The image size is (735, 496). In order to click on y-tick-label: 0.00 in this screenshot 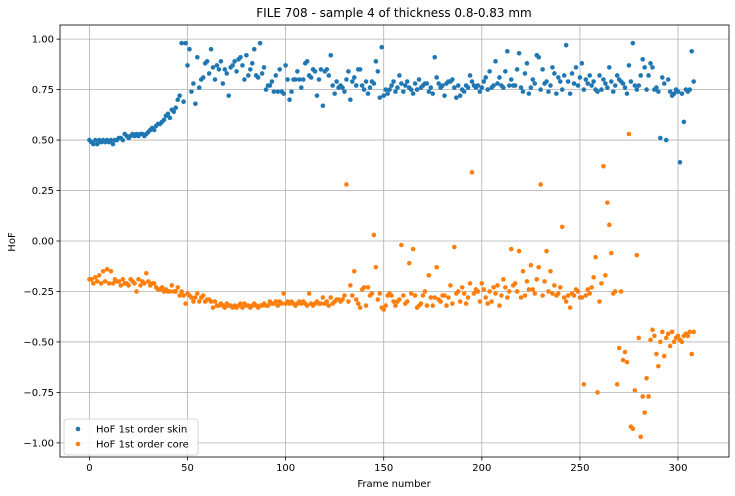, I will do `click(43, 242)`.